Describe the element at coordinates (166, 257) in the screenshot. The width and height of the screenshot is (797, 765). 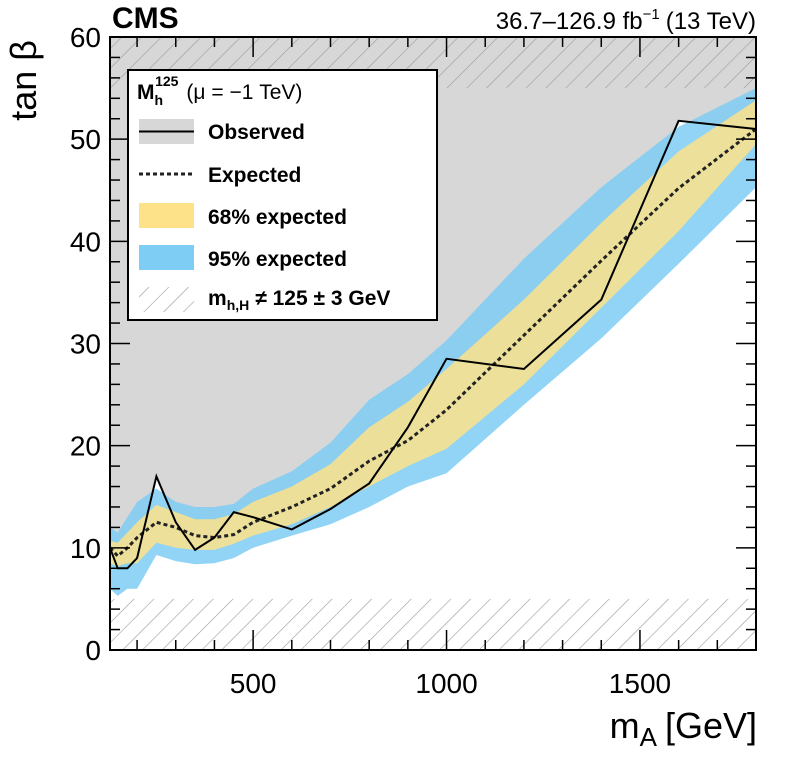
I see `legend-95-swatch` at that location.